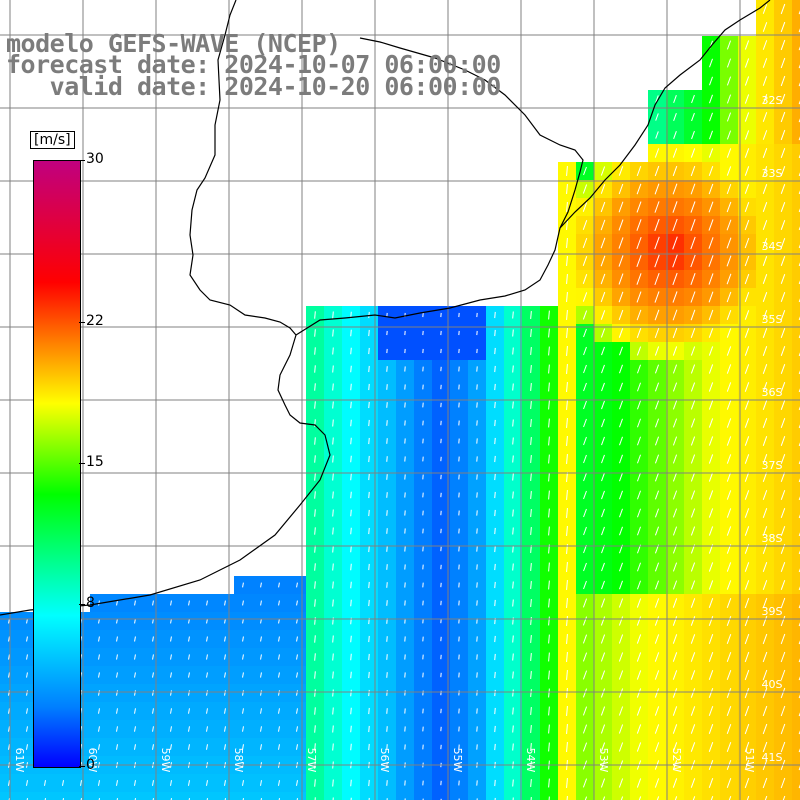  What do you see at coordinates (92, 760) in the screenshot?
I see `longitude-label: 60W` at bounding box center [92, 760].